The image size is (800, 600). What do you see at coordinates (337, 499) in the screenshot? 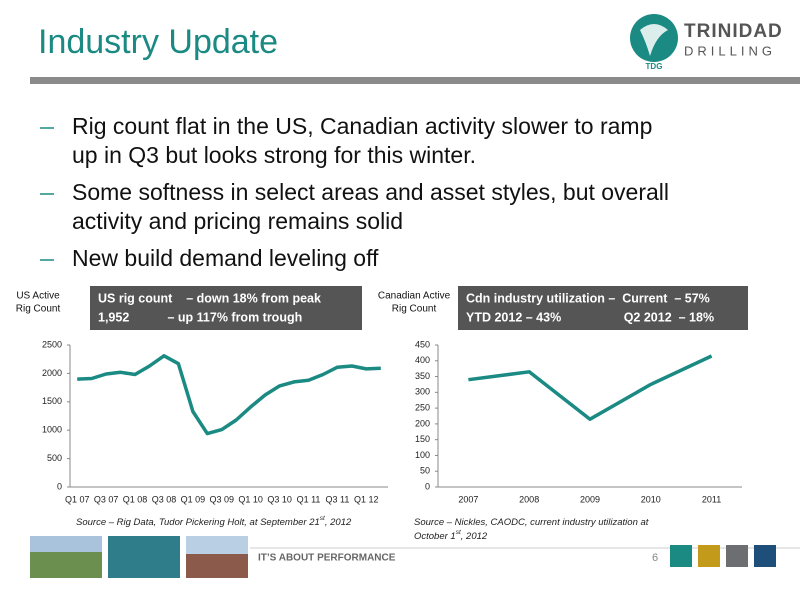
I see `x-tick-label: Q3 11` at bounding box center [337, 499].